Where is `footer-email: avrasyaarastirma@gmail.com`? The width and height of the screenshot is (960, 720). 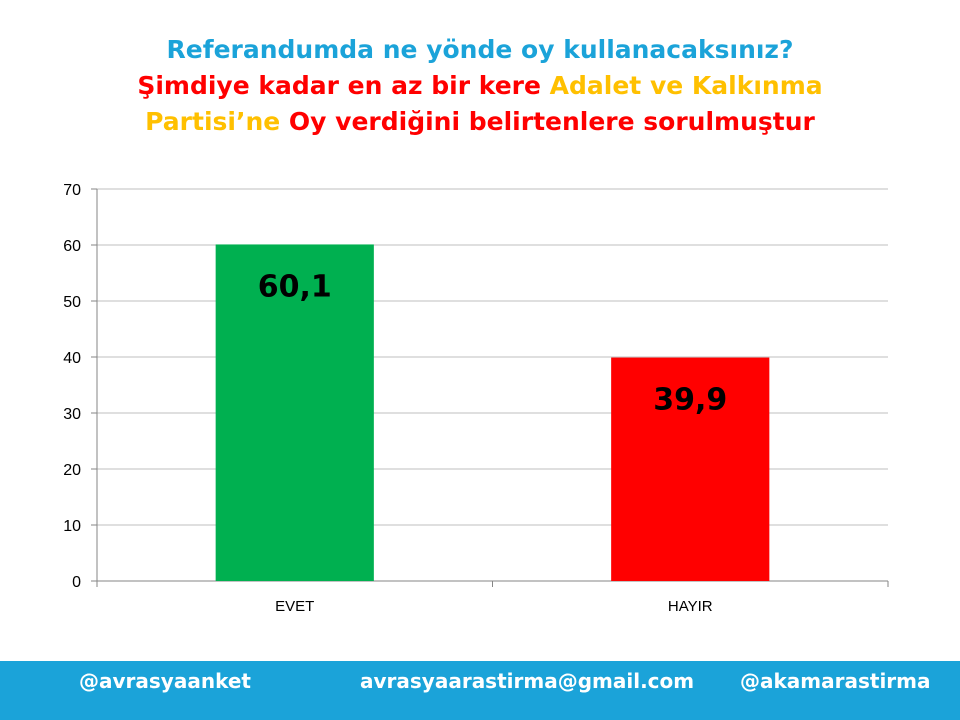
footer-email: avrasyaarastirma@gmail.com is located at coordinates (527, 681).